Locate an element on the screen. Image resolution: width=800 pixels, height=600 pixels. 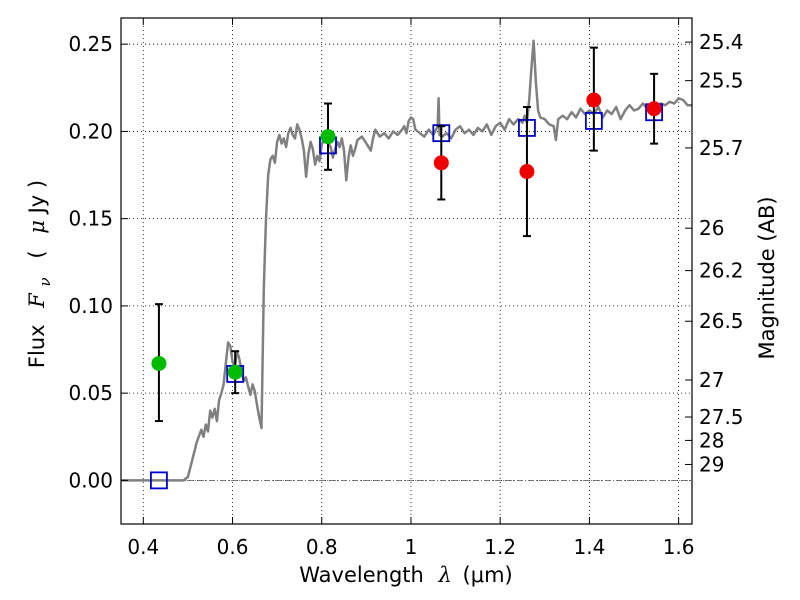
y-axis-ticks: 0.00 0.05 0.10 0.15 0.20 0.25 is located at coordinates (98, 262).